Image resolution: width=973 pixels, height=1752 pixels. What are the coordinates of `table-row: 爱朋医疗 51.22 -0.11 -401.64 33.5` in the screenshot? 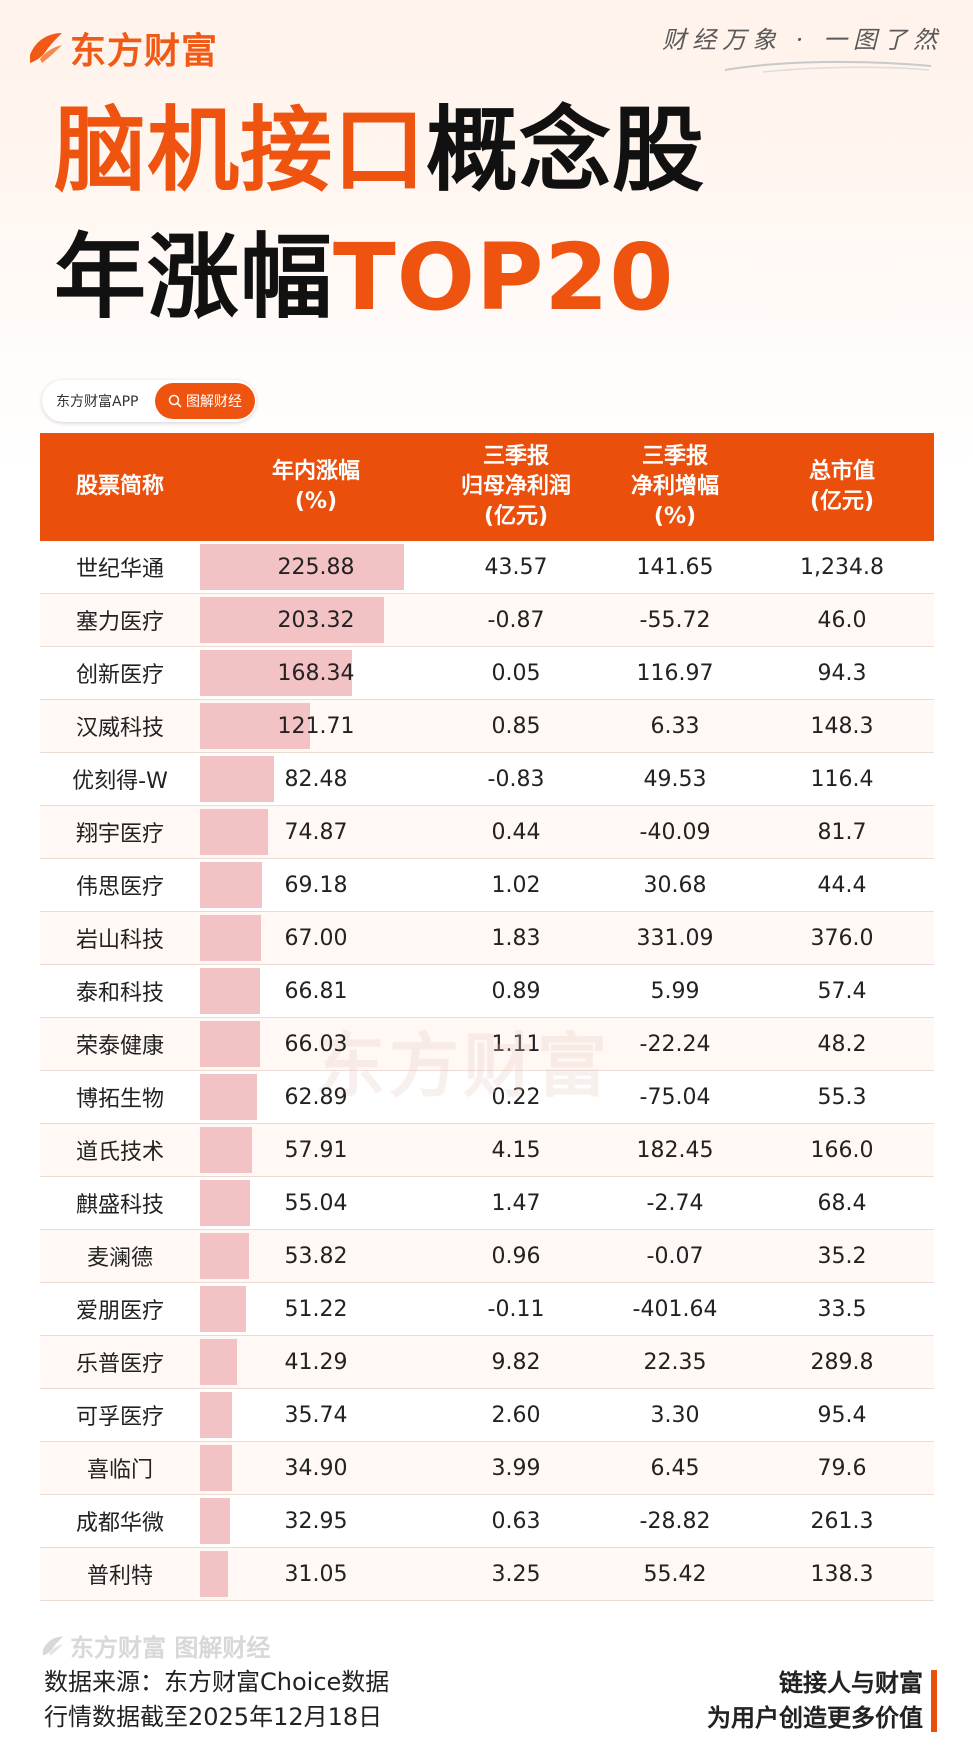 It's located at (487, 1309).